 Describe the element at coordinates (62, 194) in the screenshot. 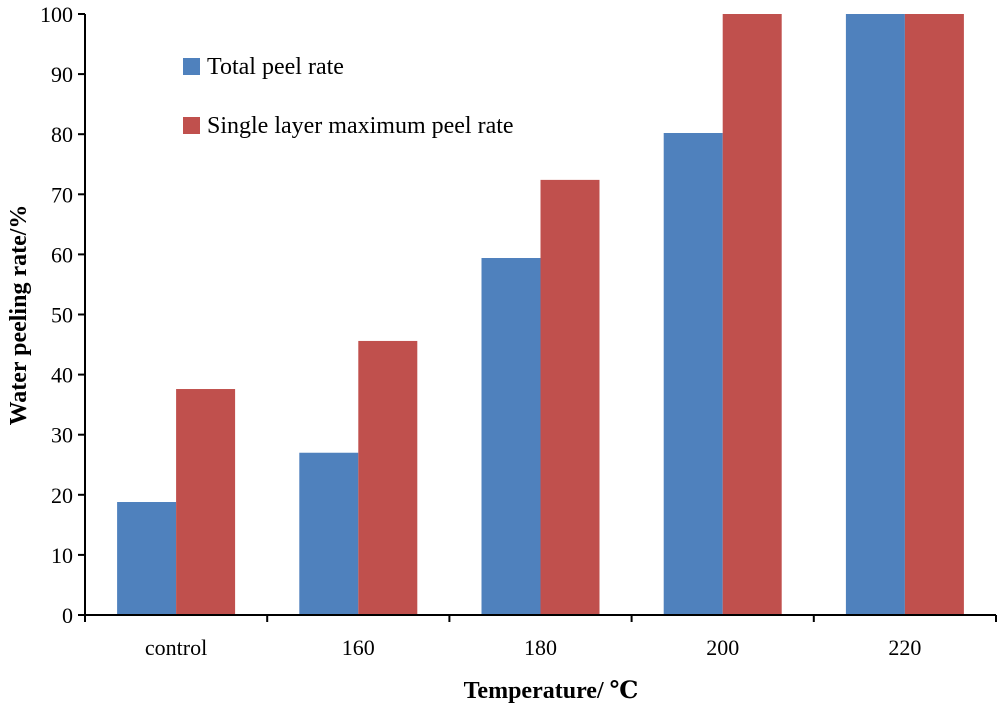

I see `y-tick-label: 70` at that location.